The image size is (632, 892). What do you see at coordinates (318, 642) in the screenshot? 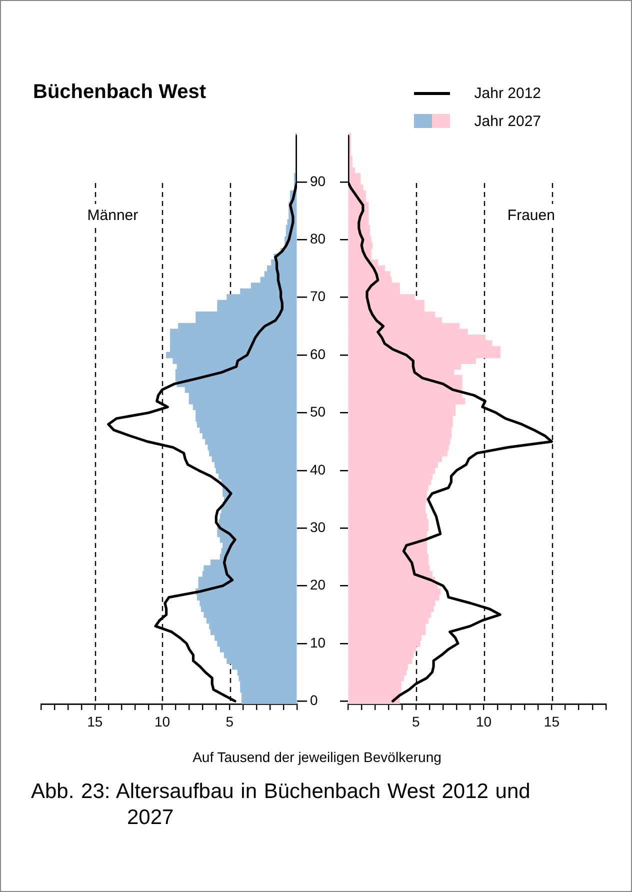
I see `y-tick-label: 10` at bounding box center [318, 642].